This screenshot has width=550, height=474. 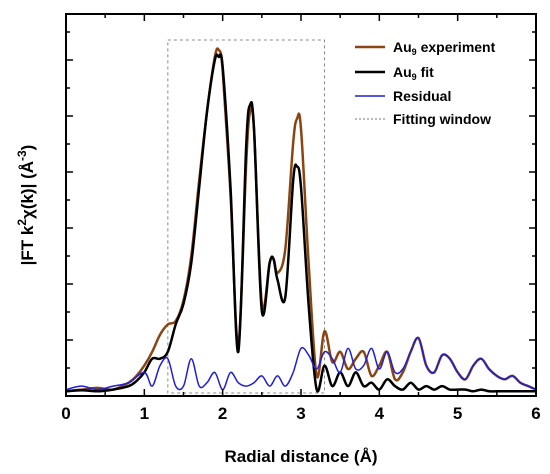 What do you see at coordinates (457, 413) in the screenshot?
I see `x-tick-label: 5` at bounding box center [457, 413].